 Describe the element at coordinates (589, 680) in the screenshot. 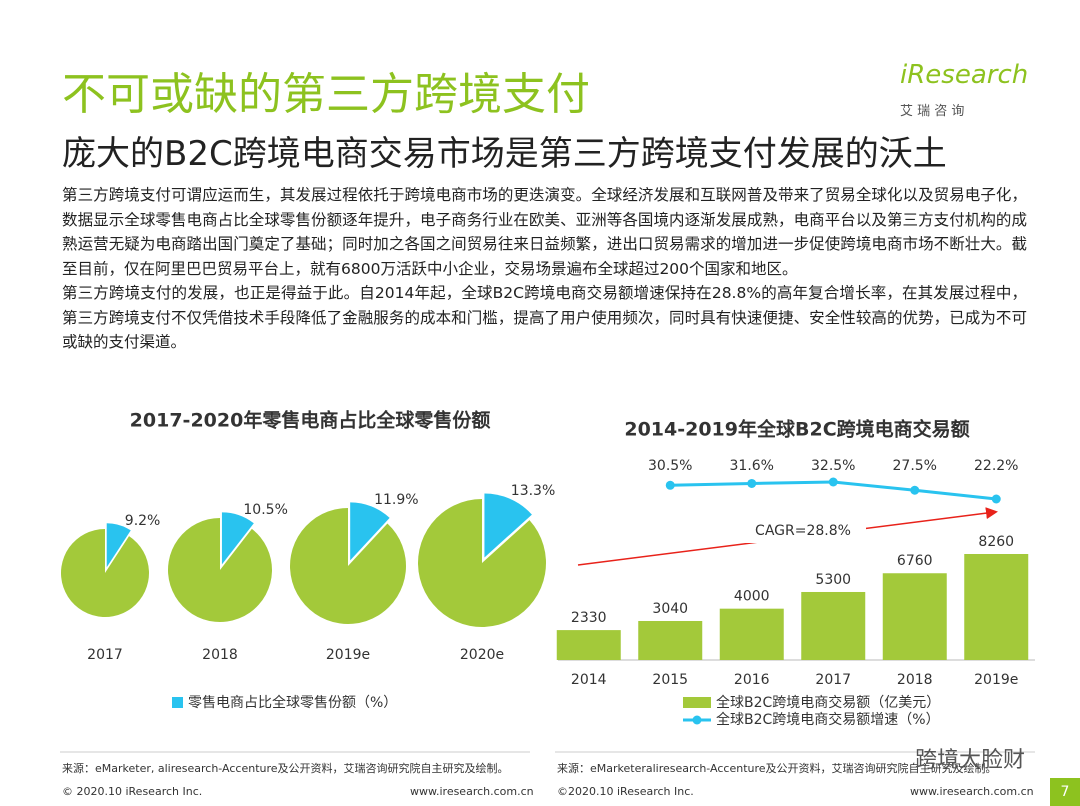

I see `category-label: 2014` at that location.